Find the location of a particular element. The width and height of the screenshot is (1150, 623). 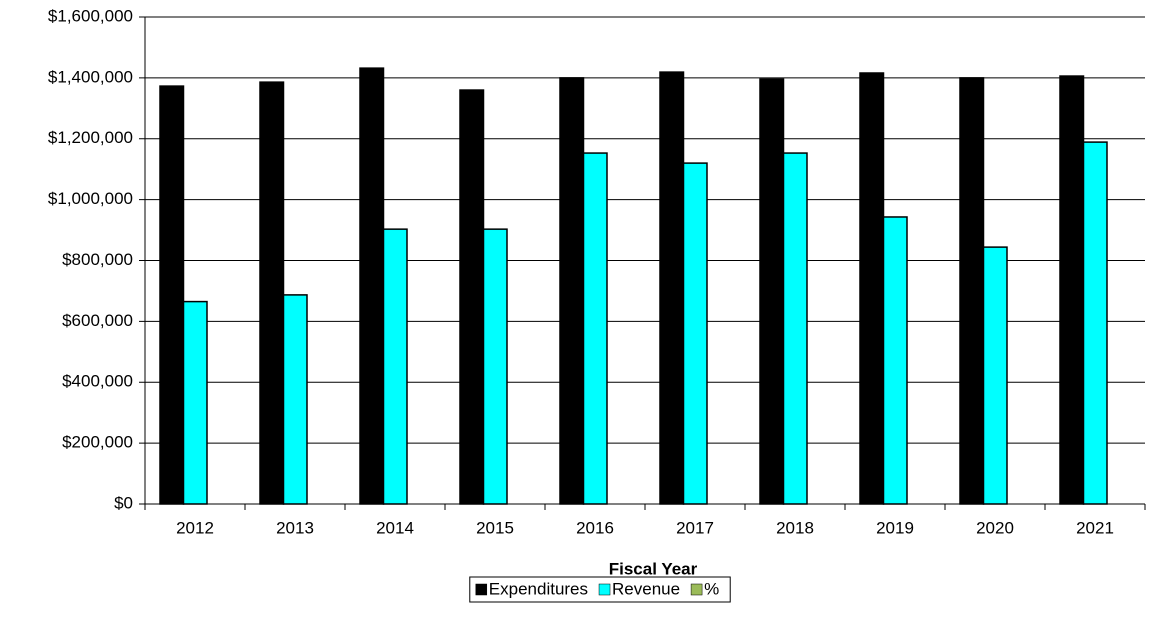

x-tick-label: 2013 is located at coordinates (295, 527).